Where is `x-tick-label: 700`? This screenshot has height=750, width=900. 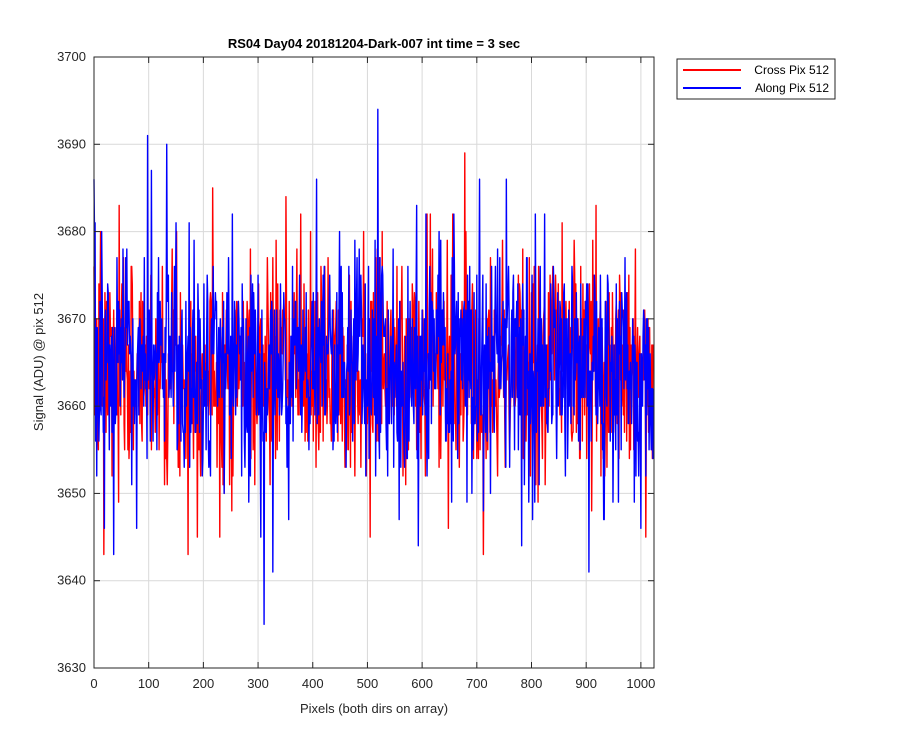 x-tick-label: 700 is located at coordinates (477, 683).